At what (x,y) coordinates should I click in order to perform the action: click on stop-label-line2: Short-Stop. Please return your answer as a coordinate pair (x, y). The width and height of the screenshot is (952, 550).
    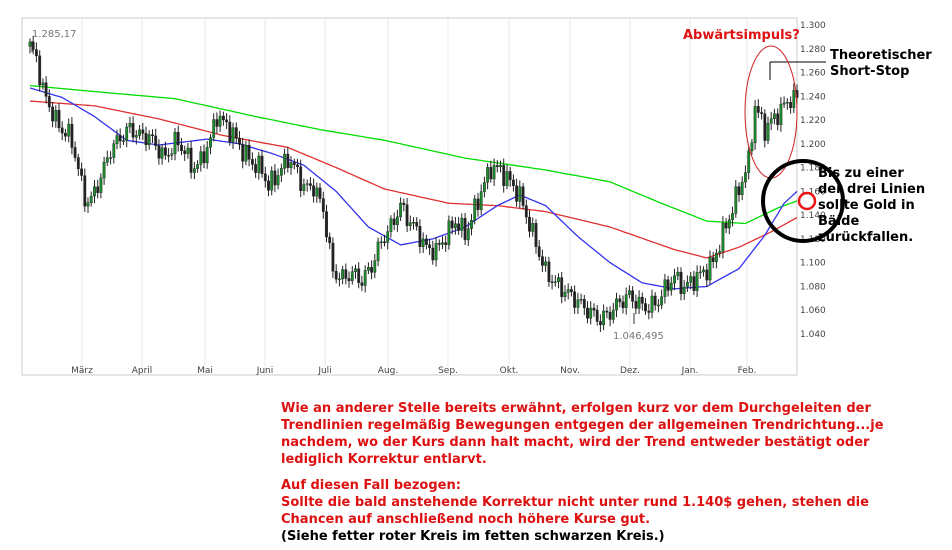
    Looking at the image, I should click on (870, 71).